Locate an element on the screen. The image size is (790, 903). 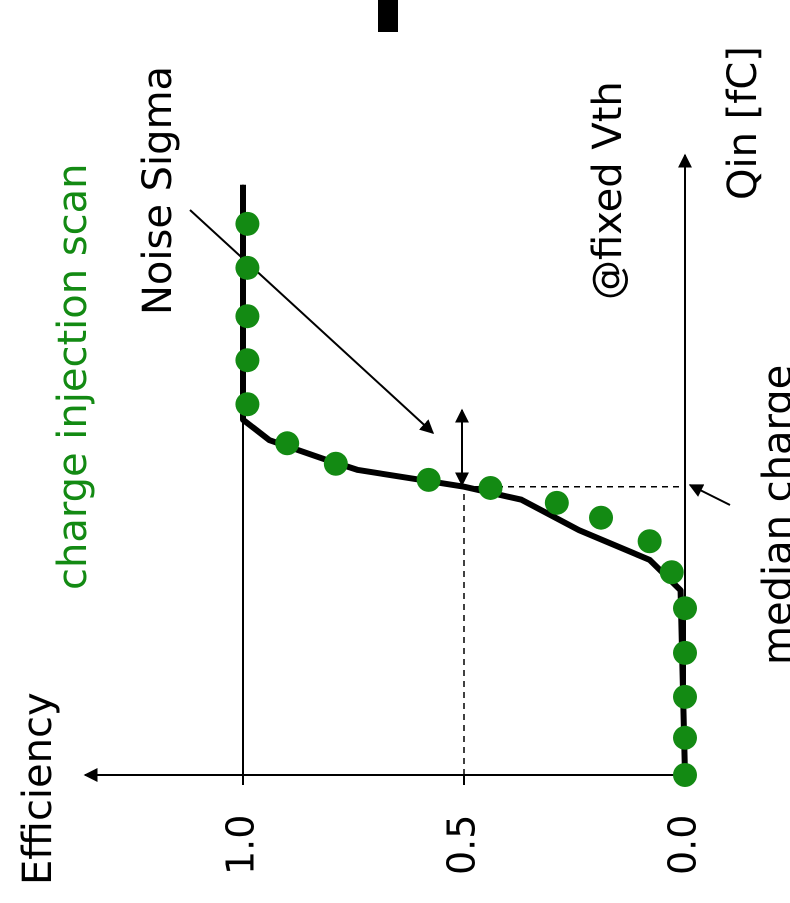
annotation: Noise Sigma is located at coordinates (158, 190).